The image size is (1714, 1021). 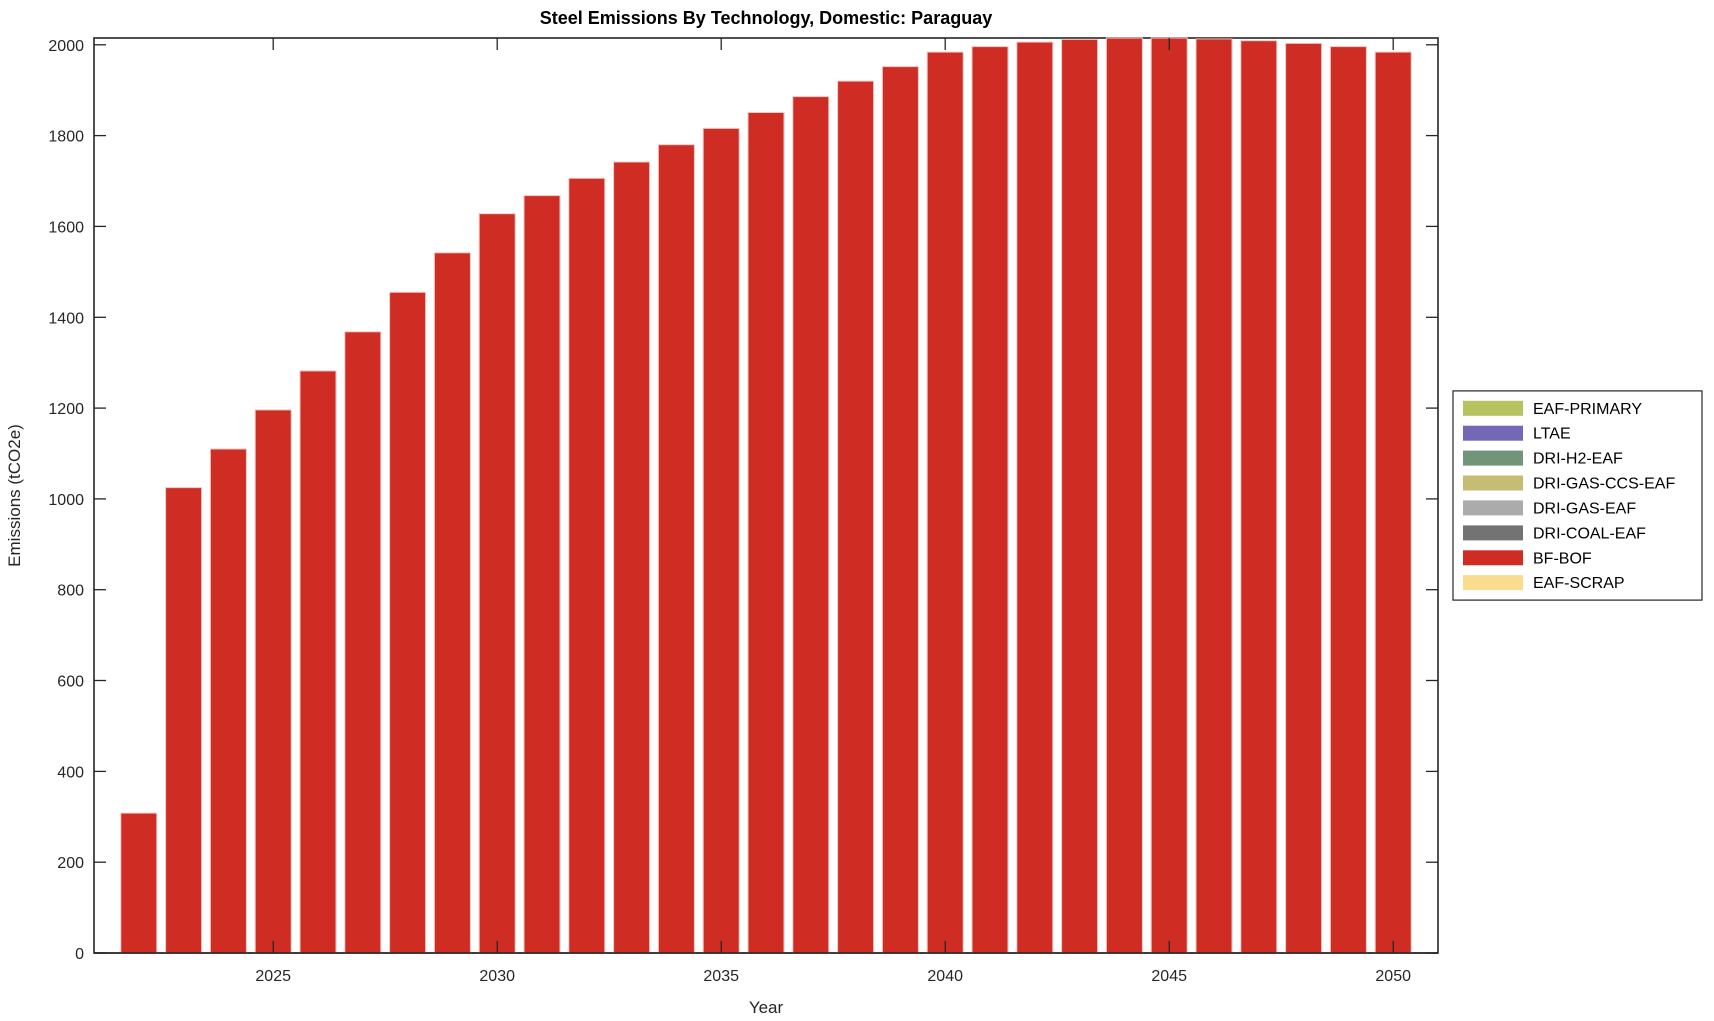 I want to click on legend-item-bf-bof: BF-BOF, so click(x=1527, y=558).